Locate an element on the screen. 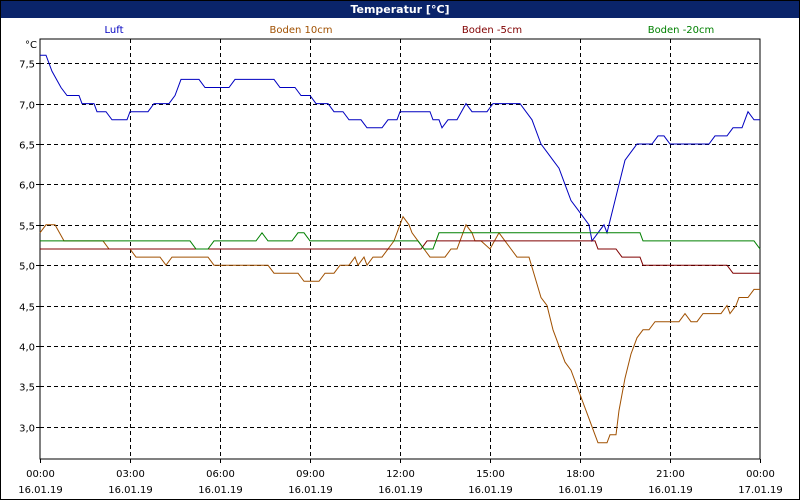  y-axis-unit: °C is located at coordinates (31, 45).